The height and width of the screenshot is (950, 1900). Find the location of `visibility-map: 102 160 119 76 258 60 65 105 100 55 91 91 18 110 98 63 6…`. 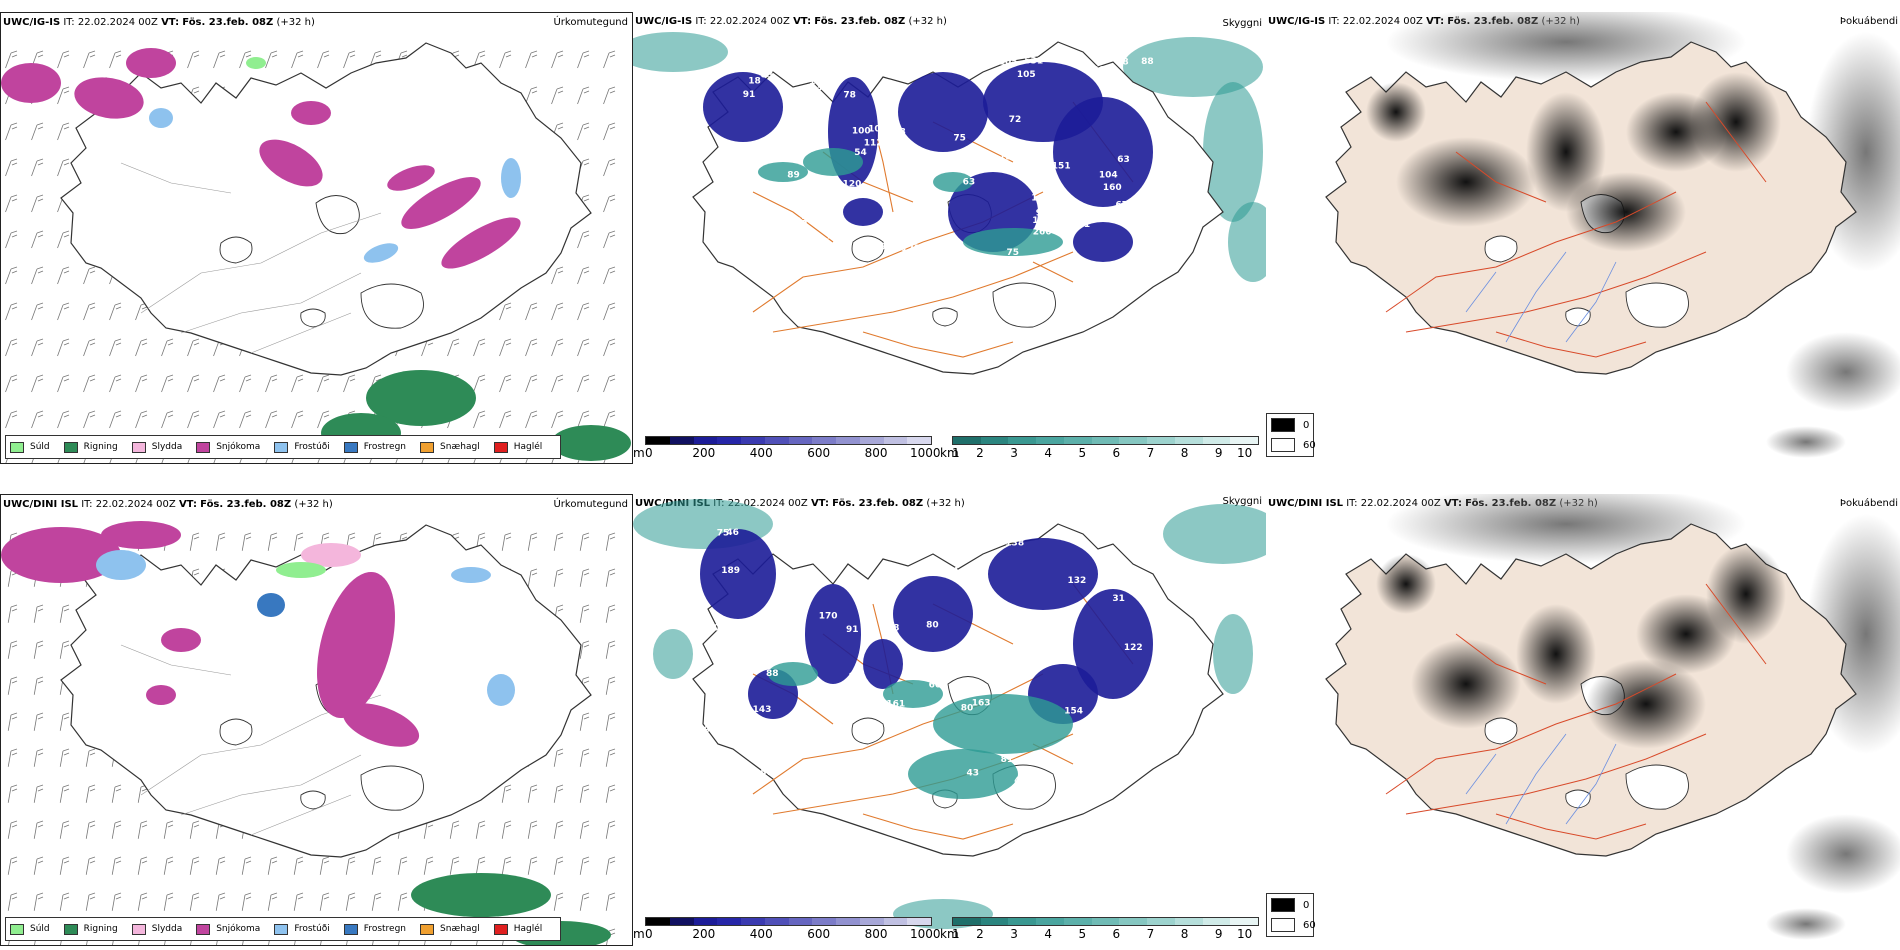

visibility-map: 102 160 119 76 258 60 65 105 100 55 91 91 18 110 98 63 6… is located at coordinates (949, 203).